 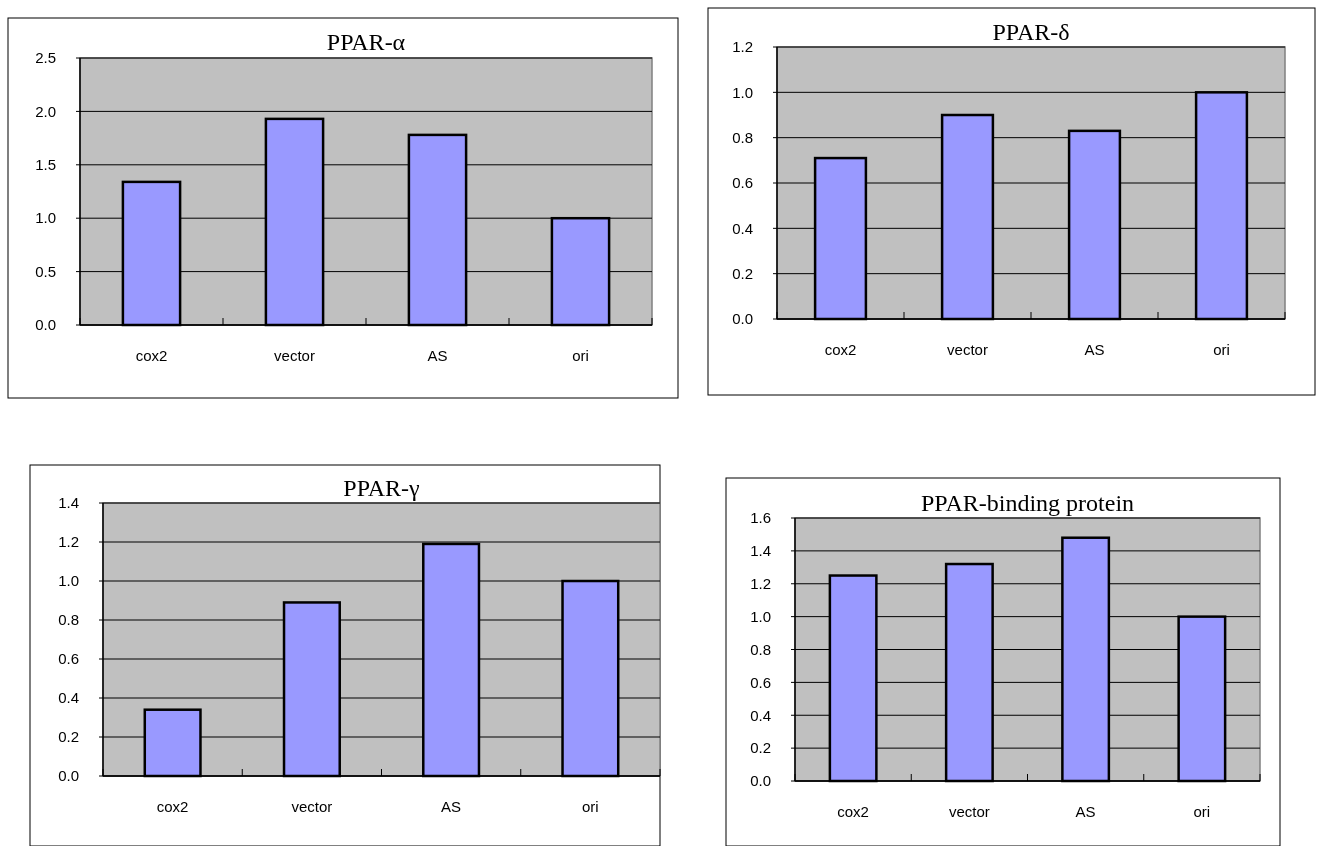 I want to click on chart-title: PPAR-binding protein, so click(x=1027, y=503).